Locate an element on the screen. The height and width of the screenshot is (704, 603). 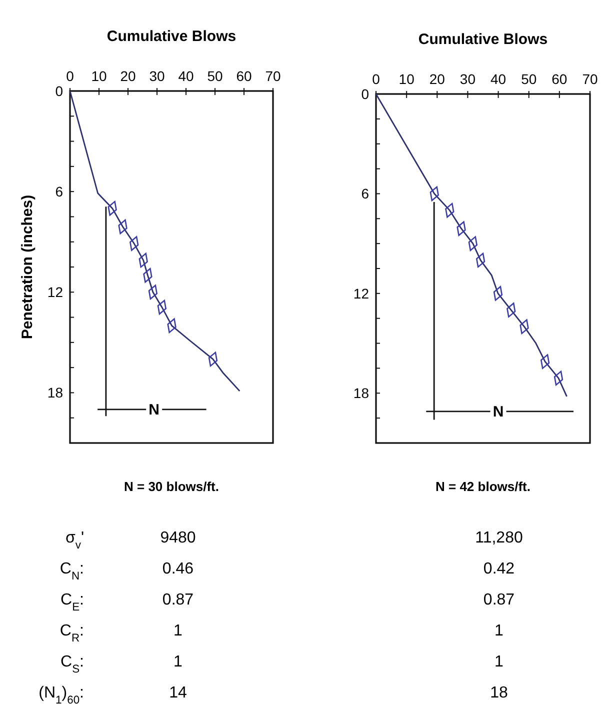
category-label: C$_{N}$: is located at coordinates (72, 571).